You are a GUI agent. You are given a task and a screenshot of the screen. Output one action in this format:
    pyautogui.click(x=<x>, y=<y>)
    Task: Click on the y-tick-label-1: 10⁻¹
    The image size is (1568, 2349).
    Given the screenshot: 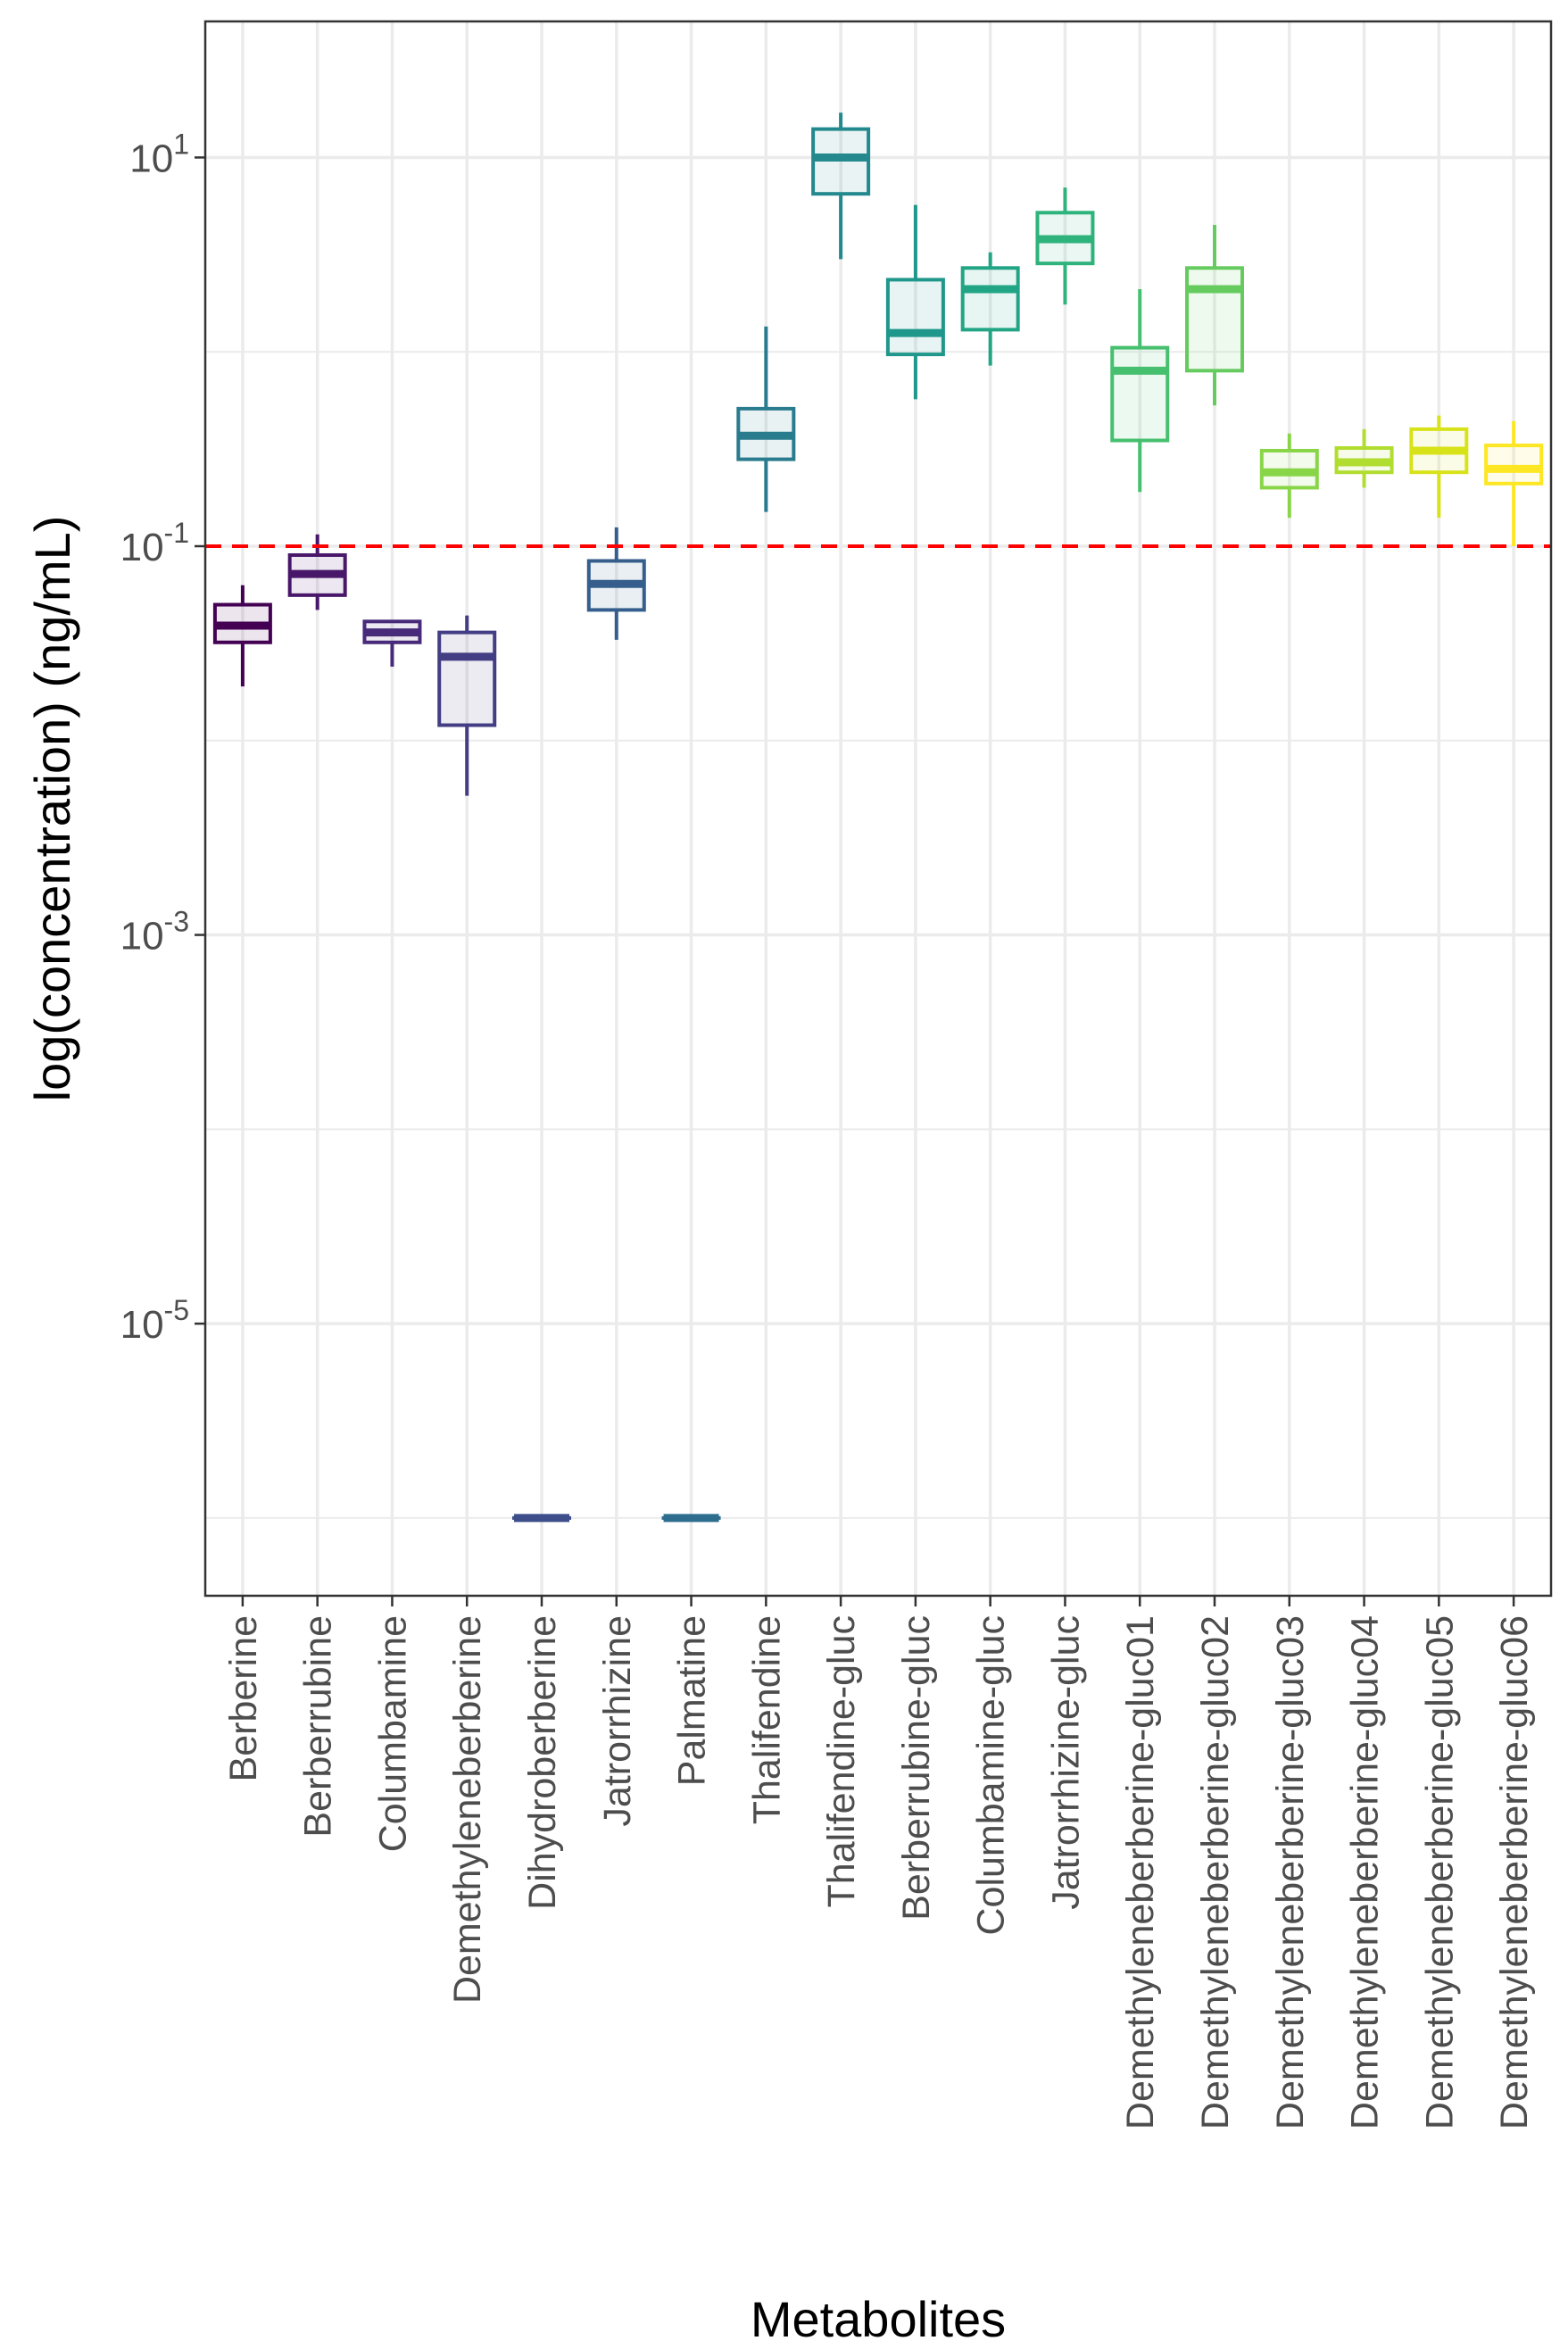 What is the action you would take?
    pyautogui.click(x=154, y=543)
    